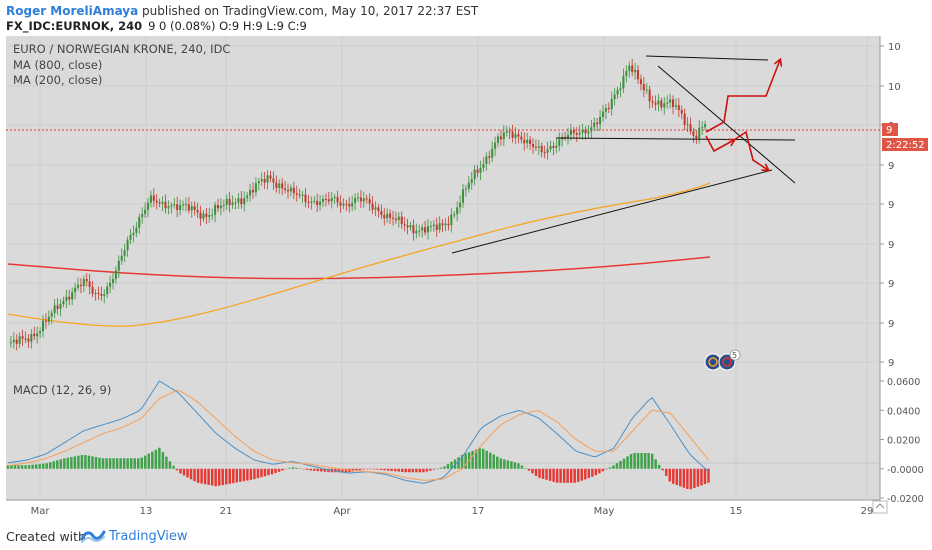  I want to click on ma800-legend: MA (800, close), so click(57, 65).